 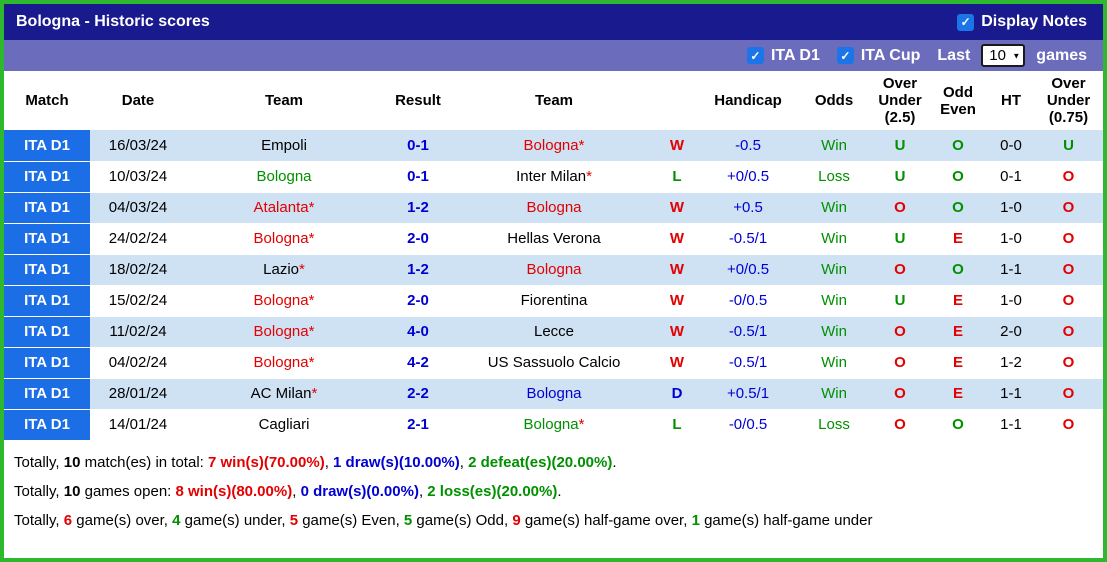 I want to click on result-score: 1-2, so click(x=418, y=270).